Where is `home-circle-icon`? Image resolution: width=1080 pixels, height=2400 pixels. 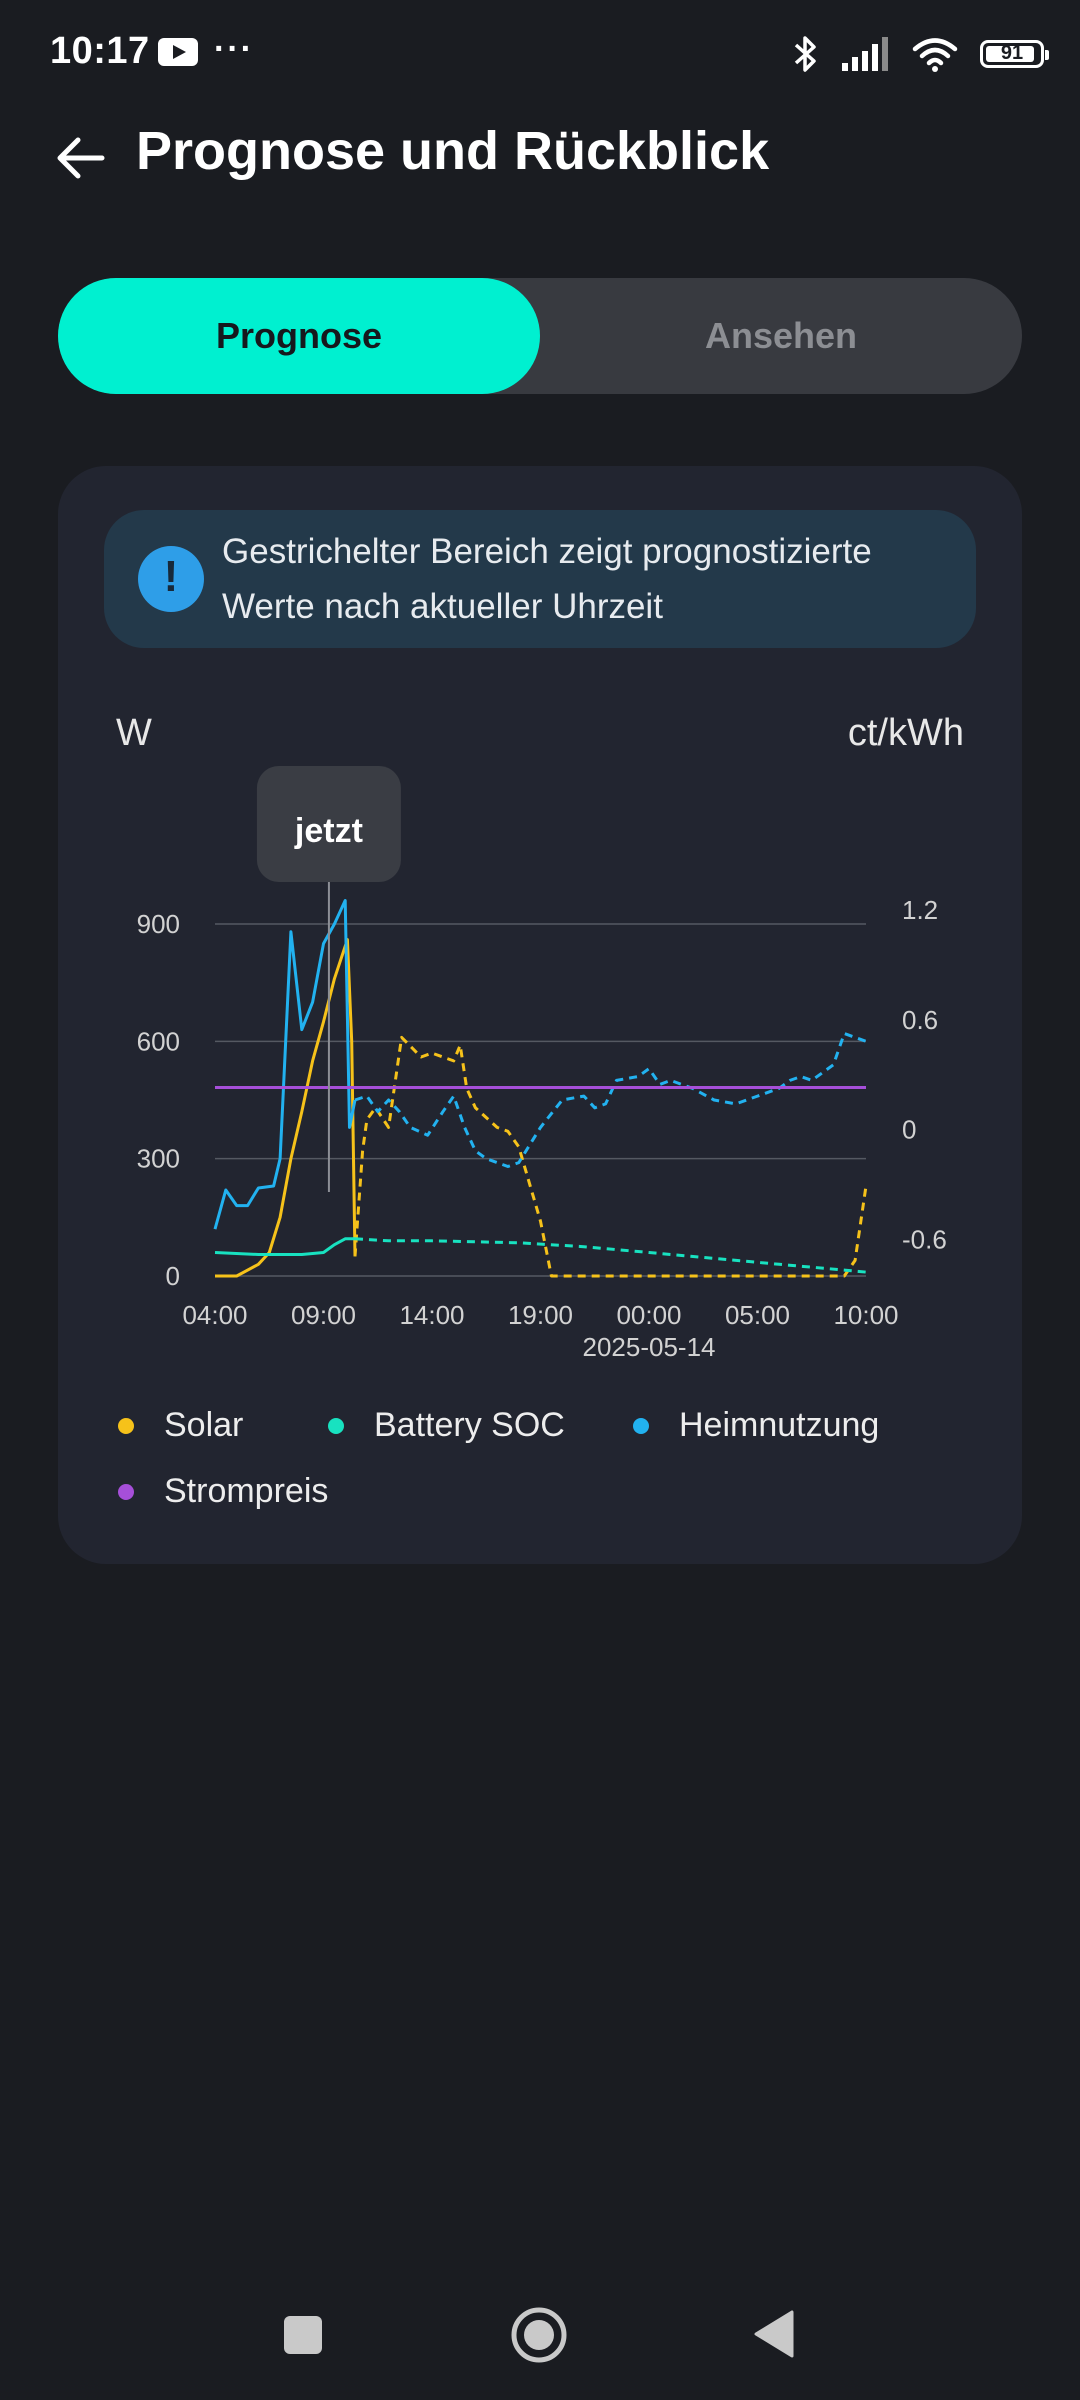
home-circle-icon is located at coordinates (539, 2335).